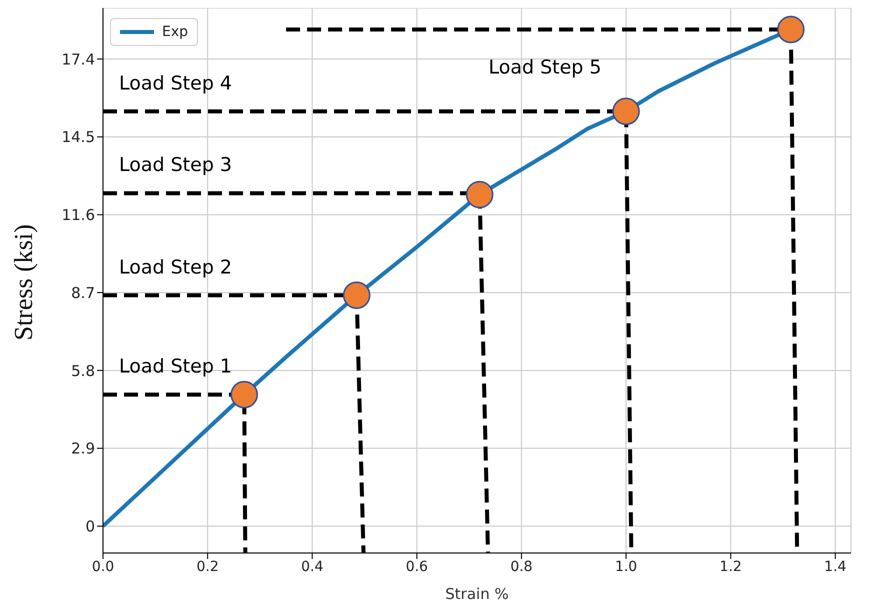  What do you see at coordinates (175, 32) in the screenshot?
I see `legend-label: Exp` at bounding box center [175, 32].